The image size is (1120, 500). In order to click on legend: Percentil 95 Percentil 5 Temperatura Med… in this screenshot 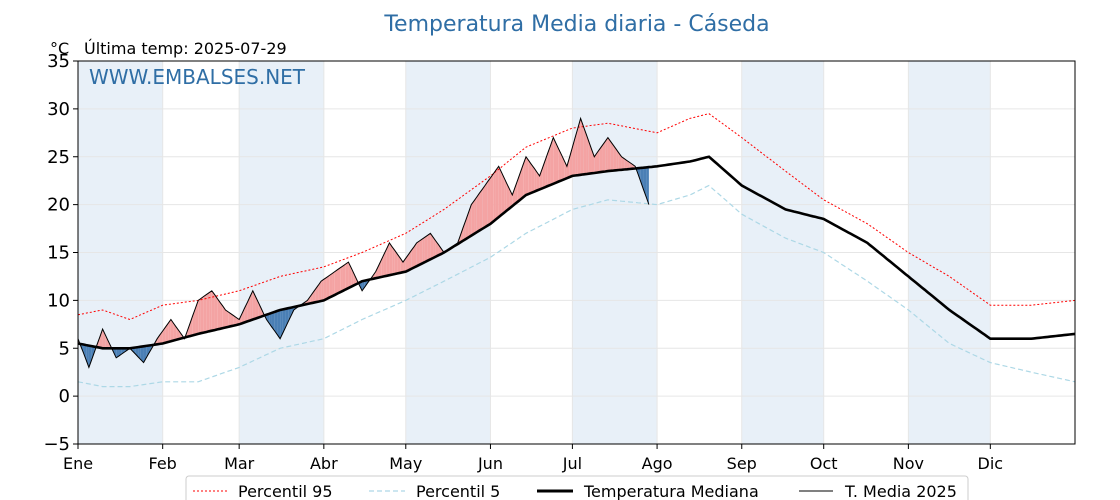, I will do `click(577, 487)`.